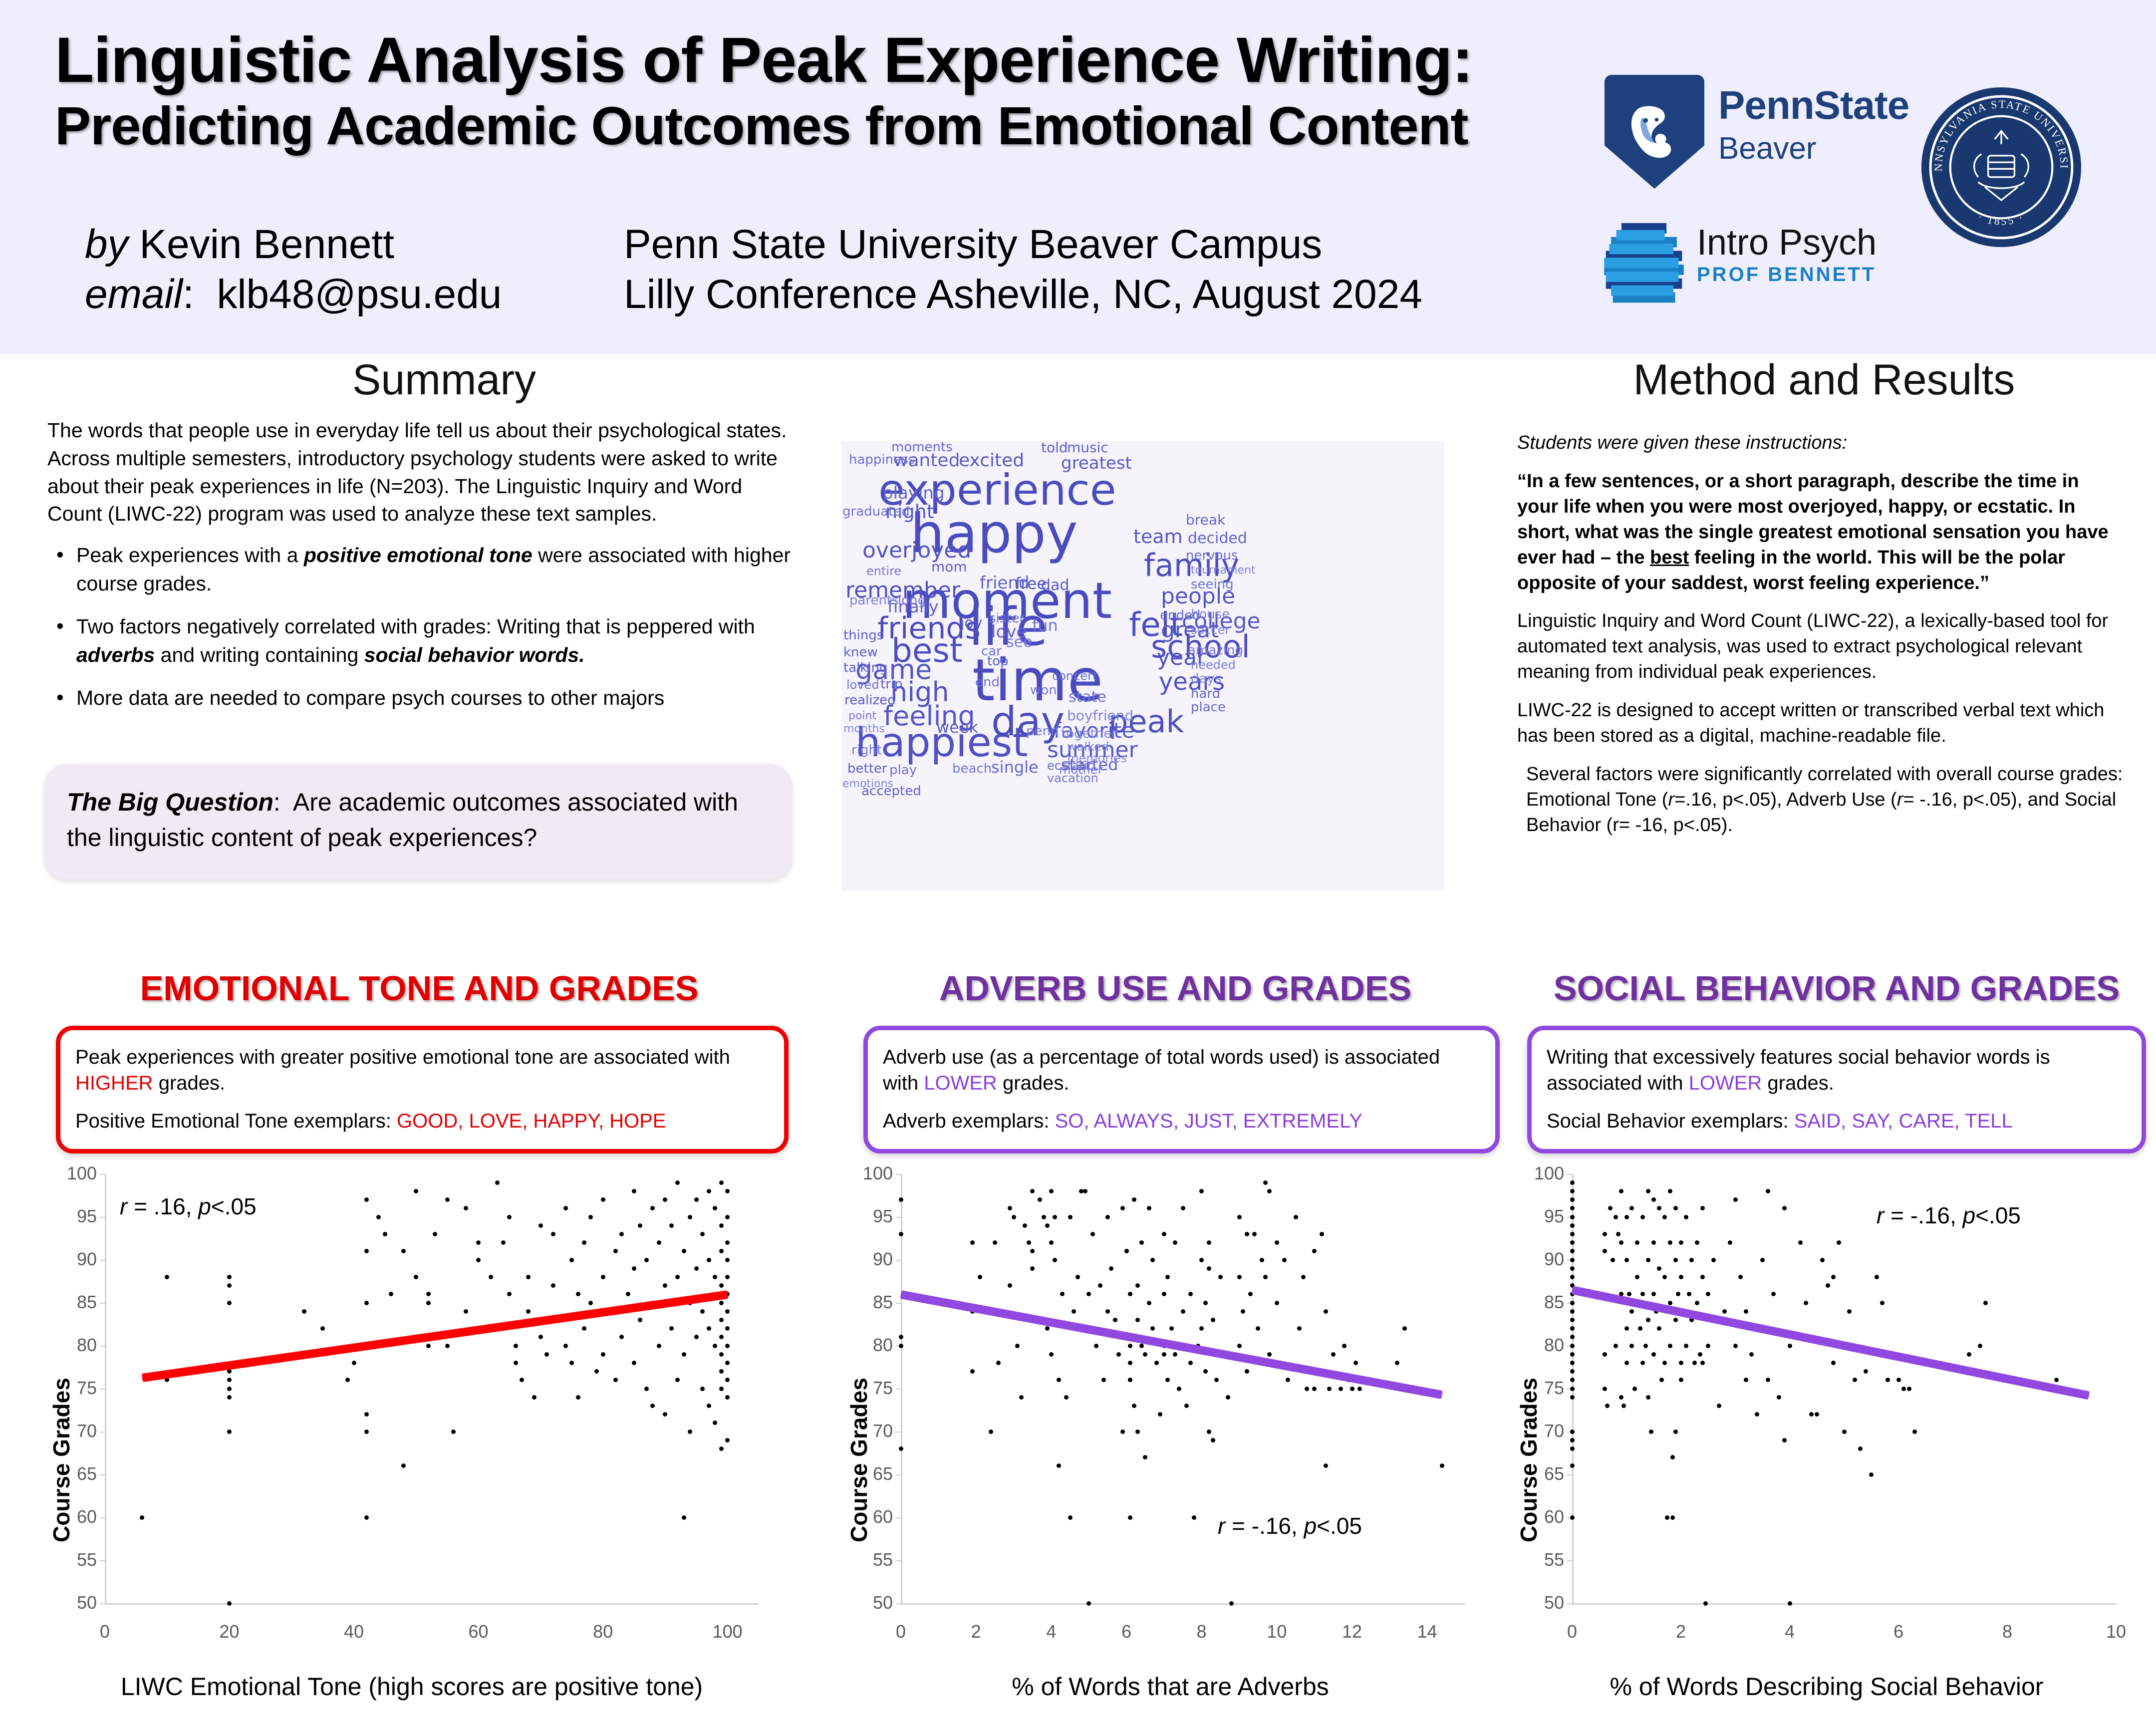  Describe the element at coordinates (866, 750) in the screenshot. I see `wordcloud-word: right` at that location.